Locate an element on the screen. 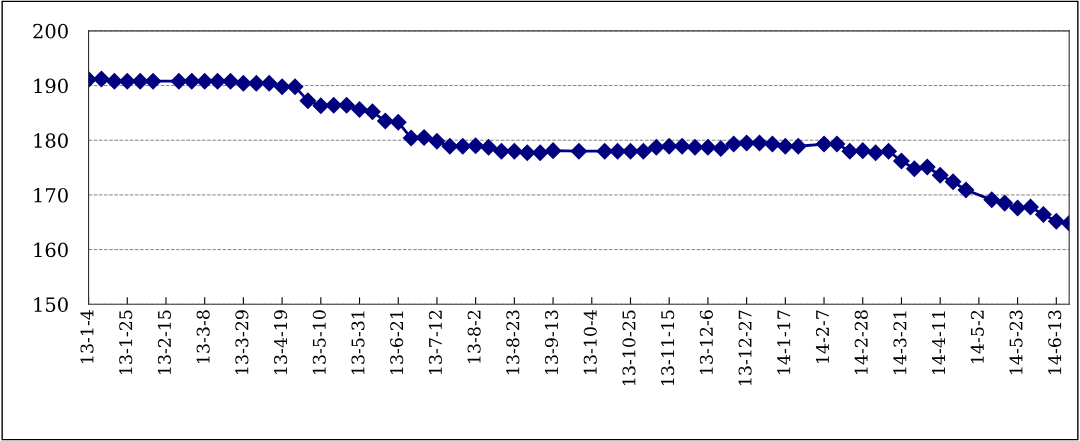 This screenshot has width=1080, height=441. x-tick-label: 14-4-11 is located at coordinates (938, 342).